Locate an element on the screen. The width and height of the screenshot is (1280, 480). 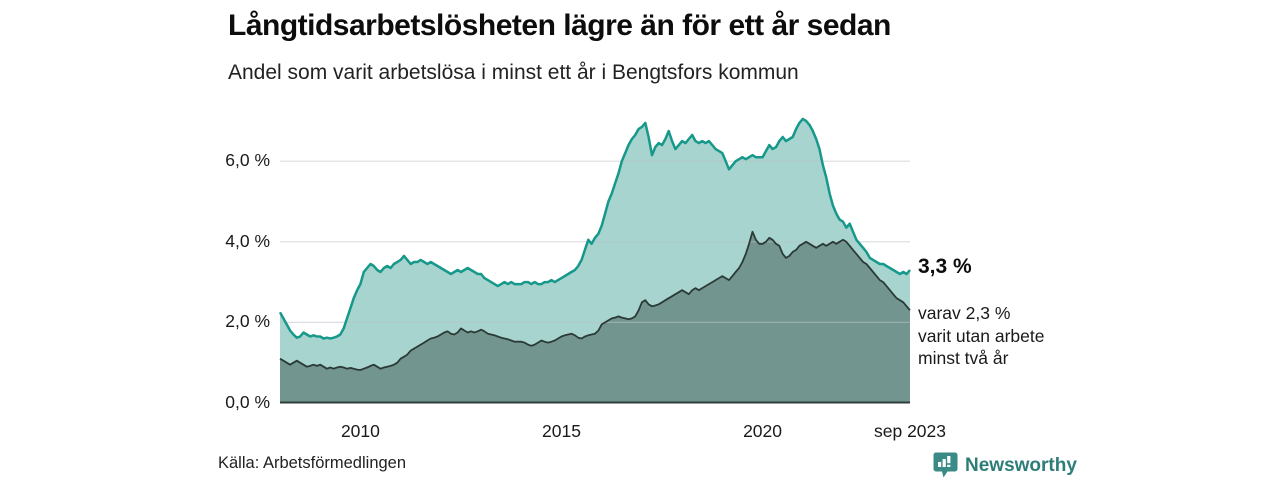
end-note-line: varit utan arbete is located at coordinates (981, 335).